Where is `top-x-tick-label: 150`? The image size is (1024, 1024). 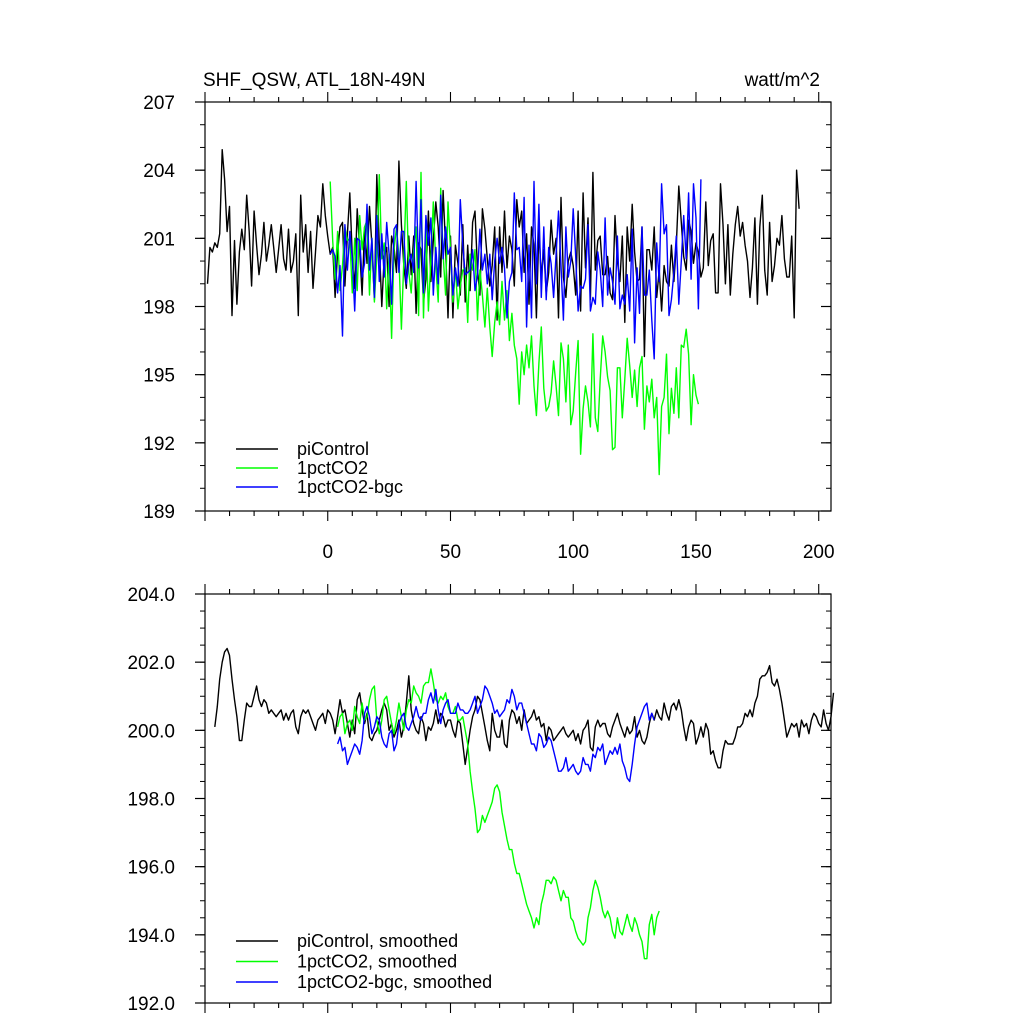 top-x-tick-label: 150 is located at coordinates (696, 552).